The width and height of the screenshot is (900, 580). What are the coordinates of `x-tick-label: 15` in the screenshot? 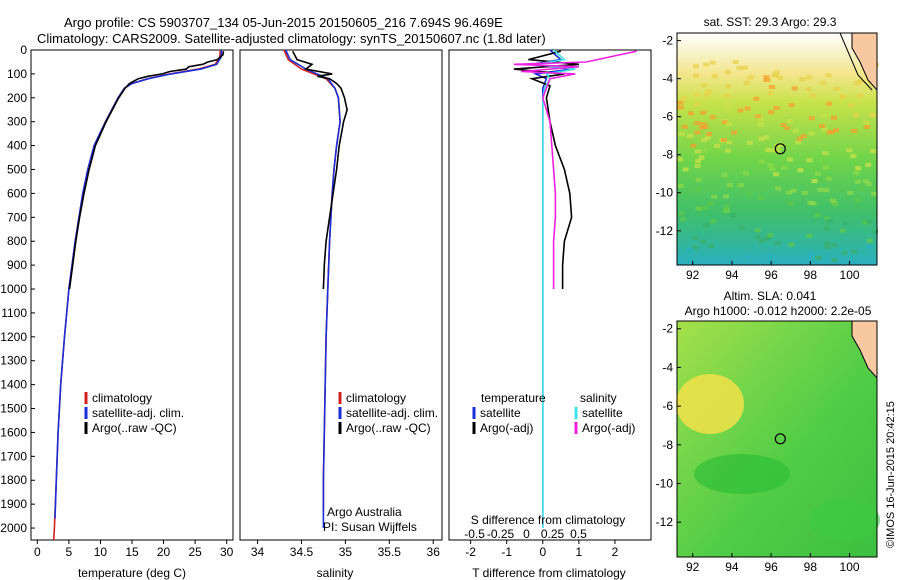 It's located at (132, 552).